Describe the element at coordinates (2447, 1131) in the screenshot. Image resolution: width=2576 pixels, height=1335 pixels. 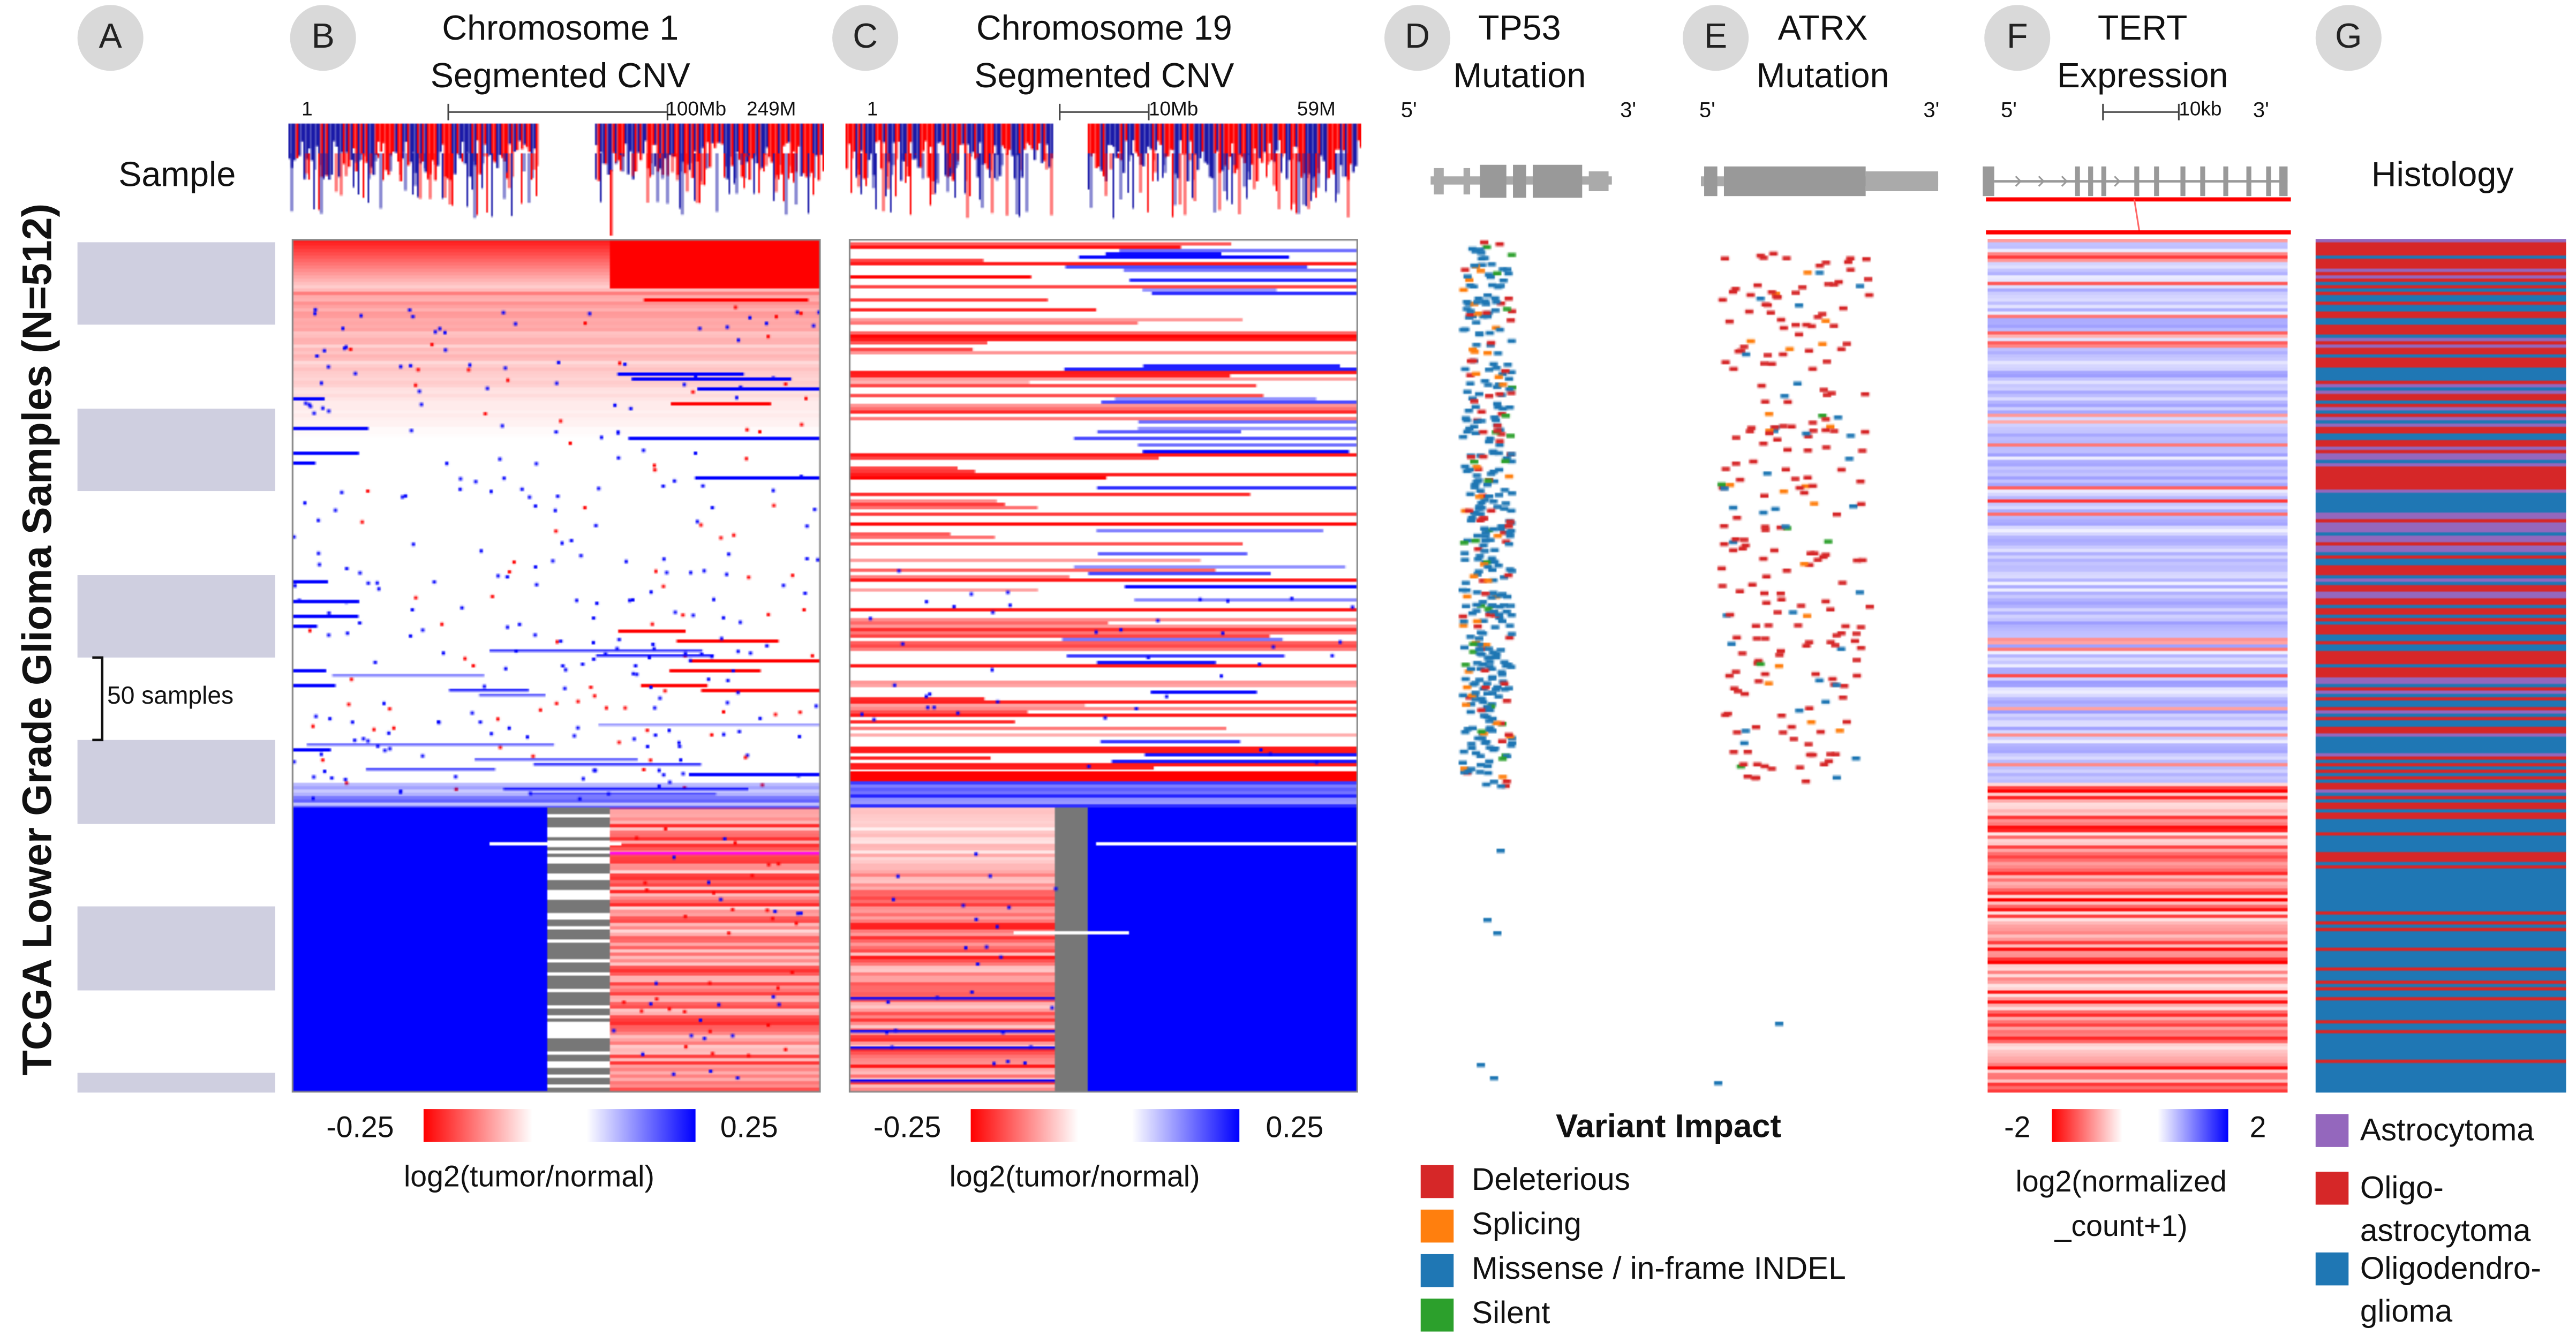
I see `histology-label: Astrocytoma` at that location.